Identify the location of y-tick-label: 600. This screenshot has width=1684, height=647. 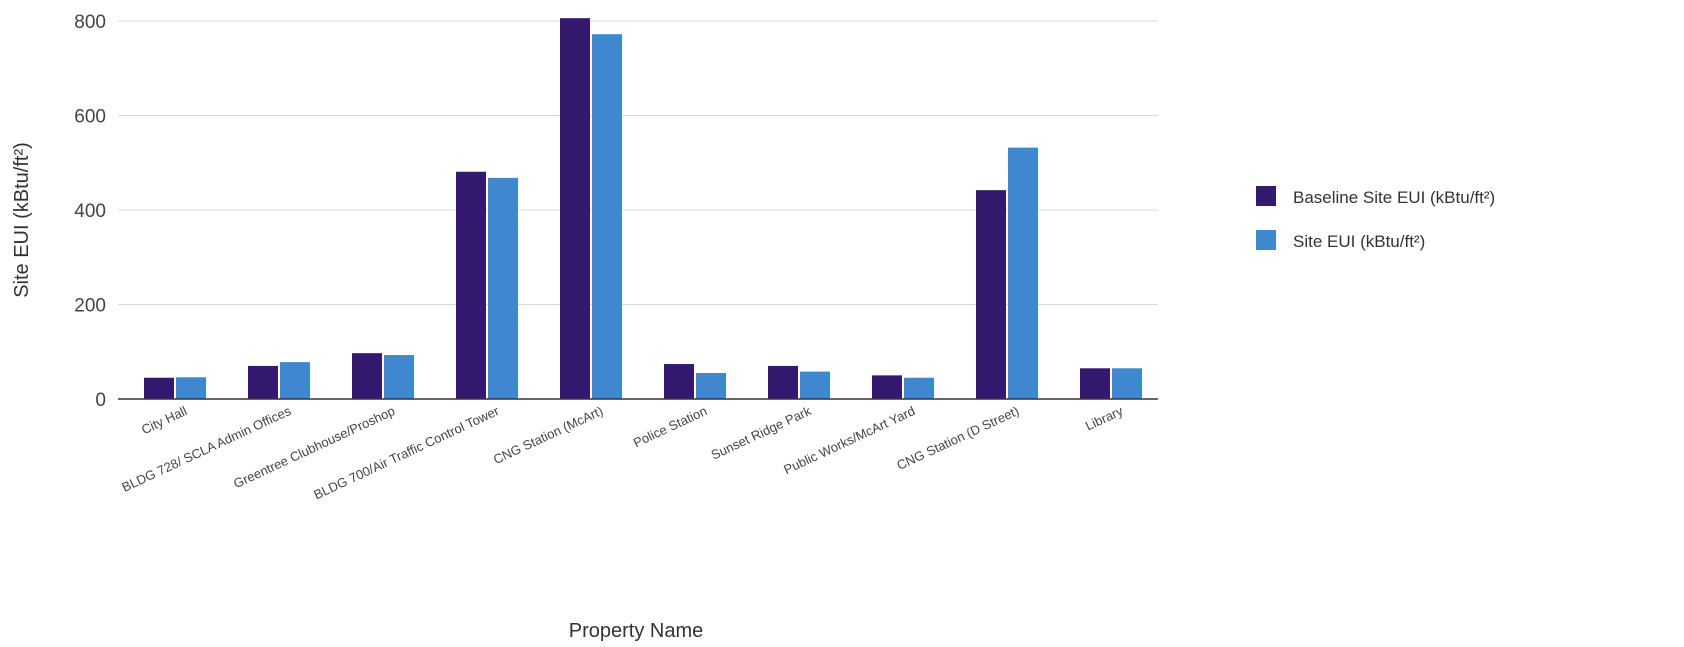
(90, 117).